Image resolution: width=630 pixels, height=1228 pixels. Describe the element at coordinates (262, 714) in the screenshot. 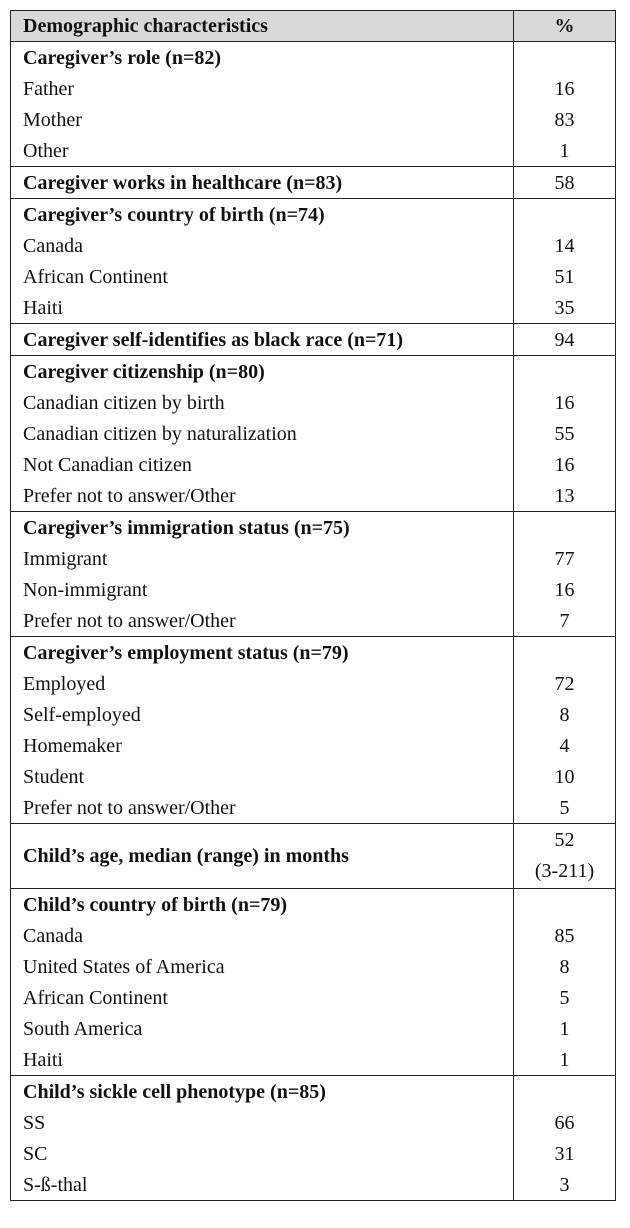

I see `row-label: Self-employed` at that location.